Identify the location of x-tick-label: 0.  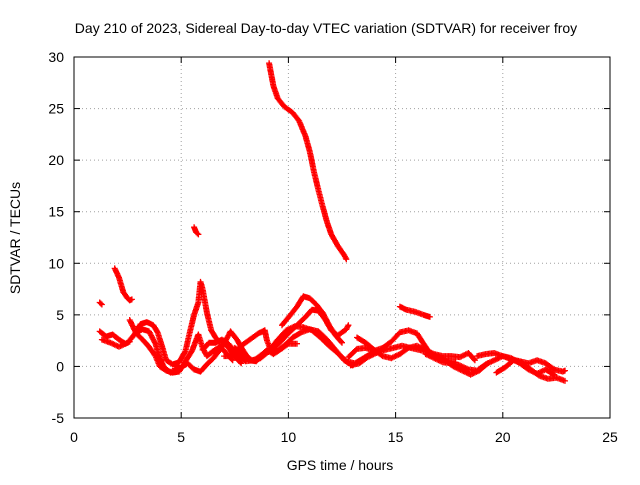
(74, 437).